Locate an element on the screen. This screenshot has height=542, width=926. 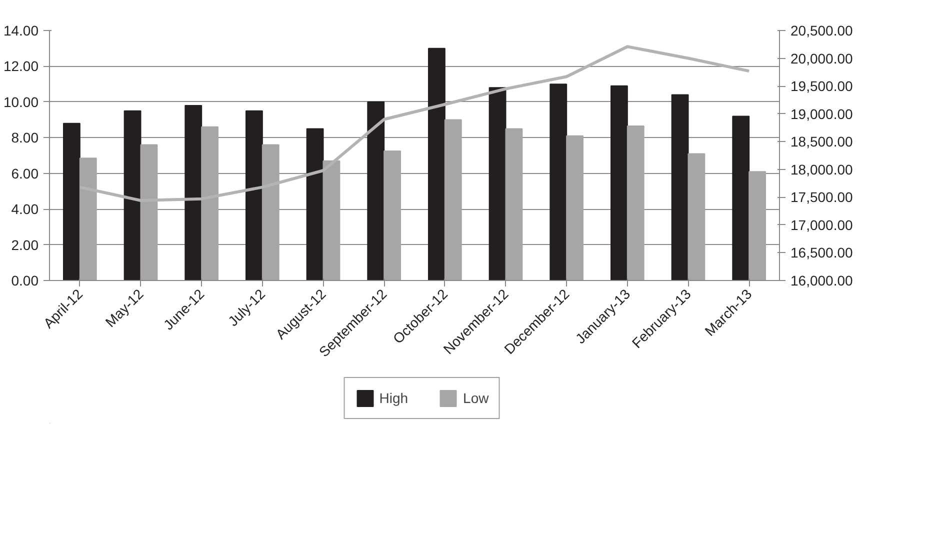
y2-tick-label: 20,000.00 is located at coordinates (821, 58).